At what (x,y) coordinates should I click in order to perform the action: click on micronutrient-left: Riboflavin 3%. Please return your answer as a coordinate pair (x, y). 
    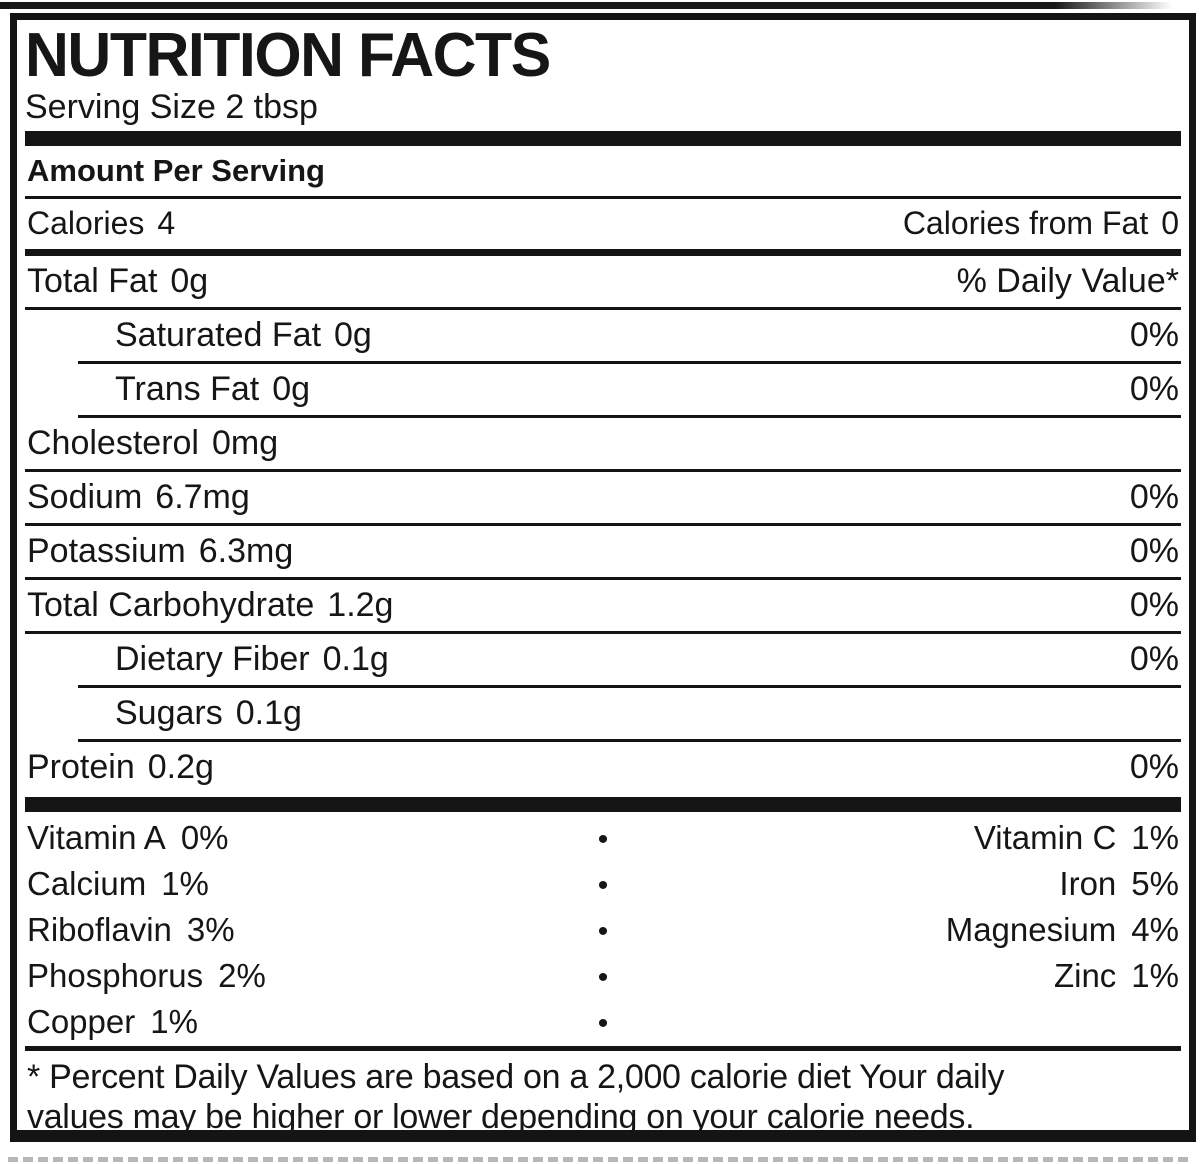
    Looking at the image, I should click on (297, 929).